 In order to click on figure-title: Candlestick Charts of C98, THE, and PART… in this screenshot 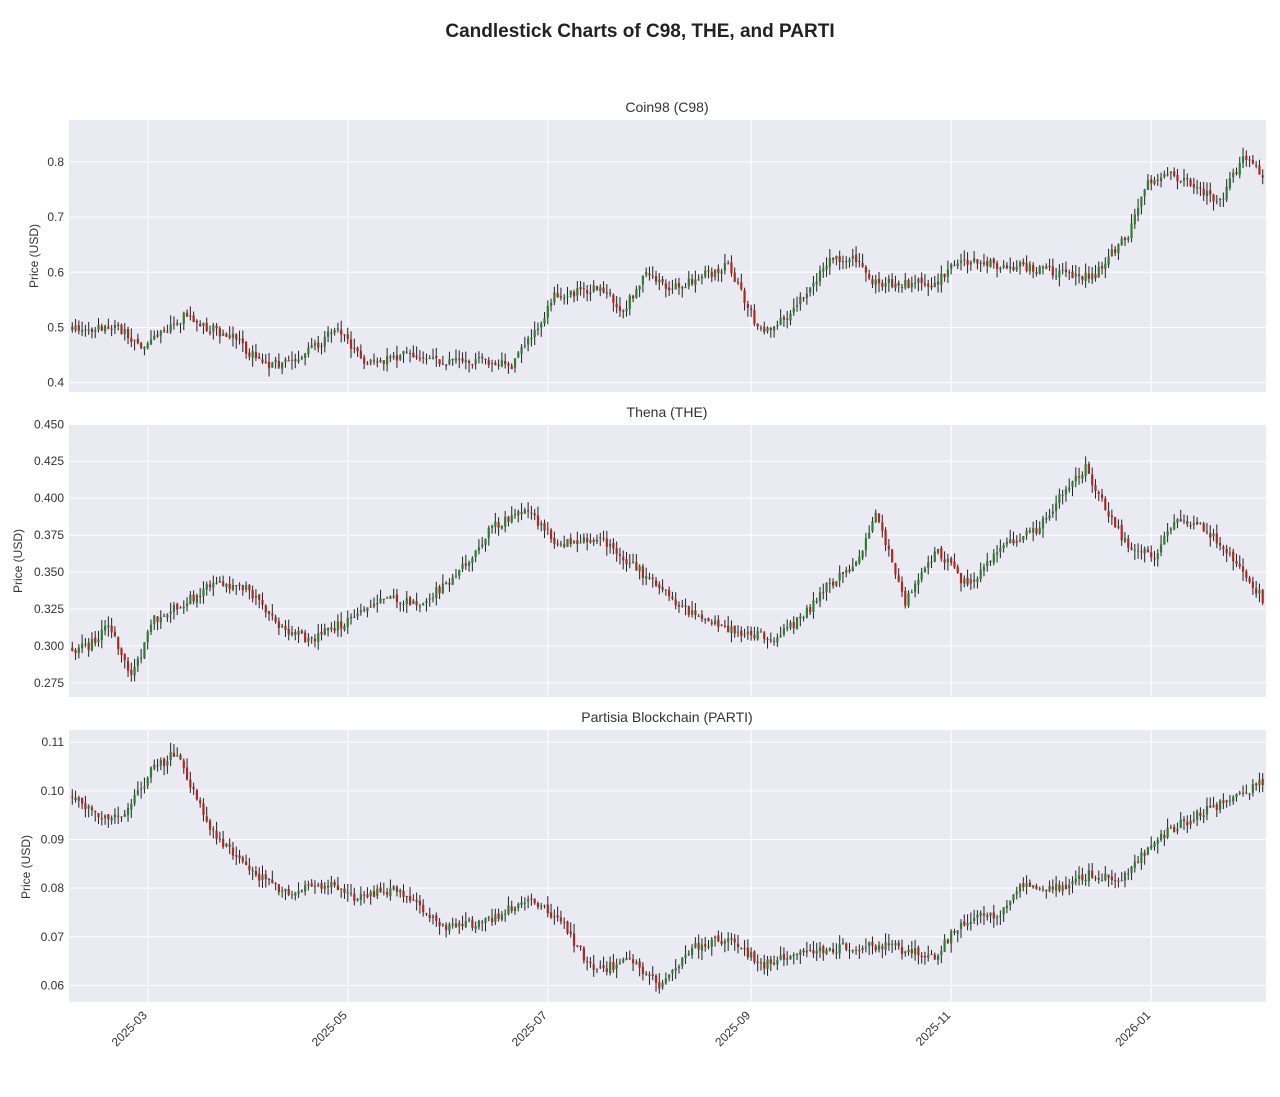, I will do `click(639, 31)`.